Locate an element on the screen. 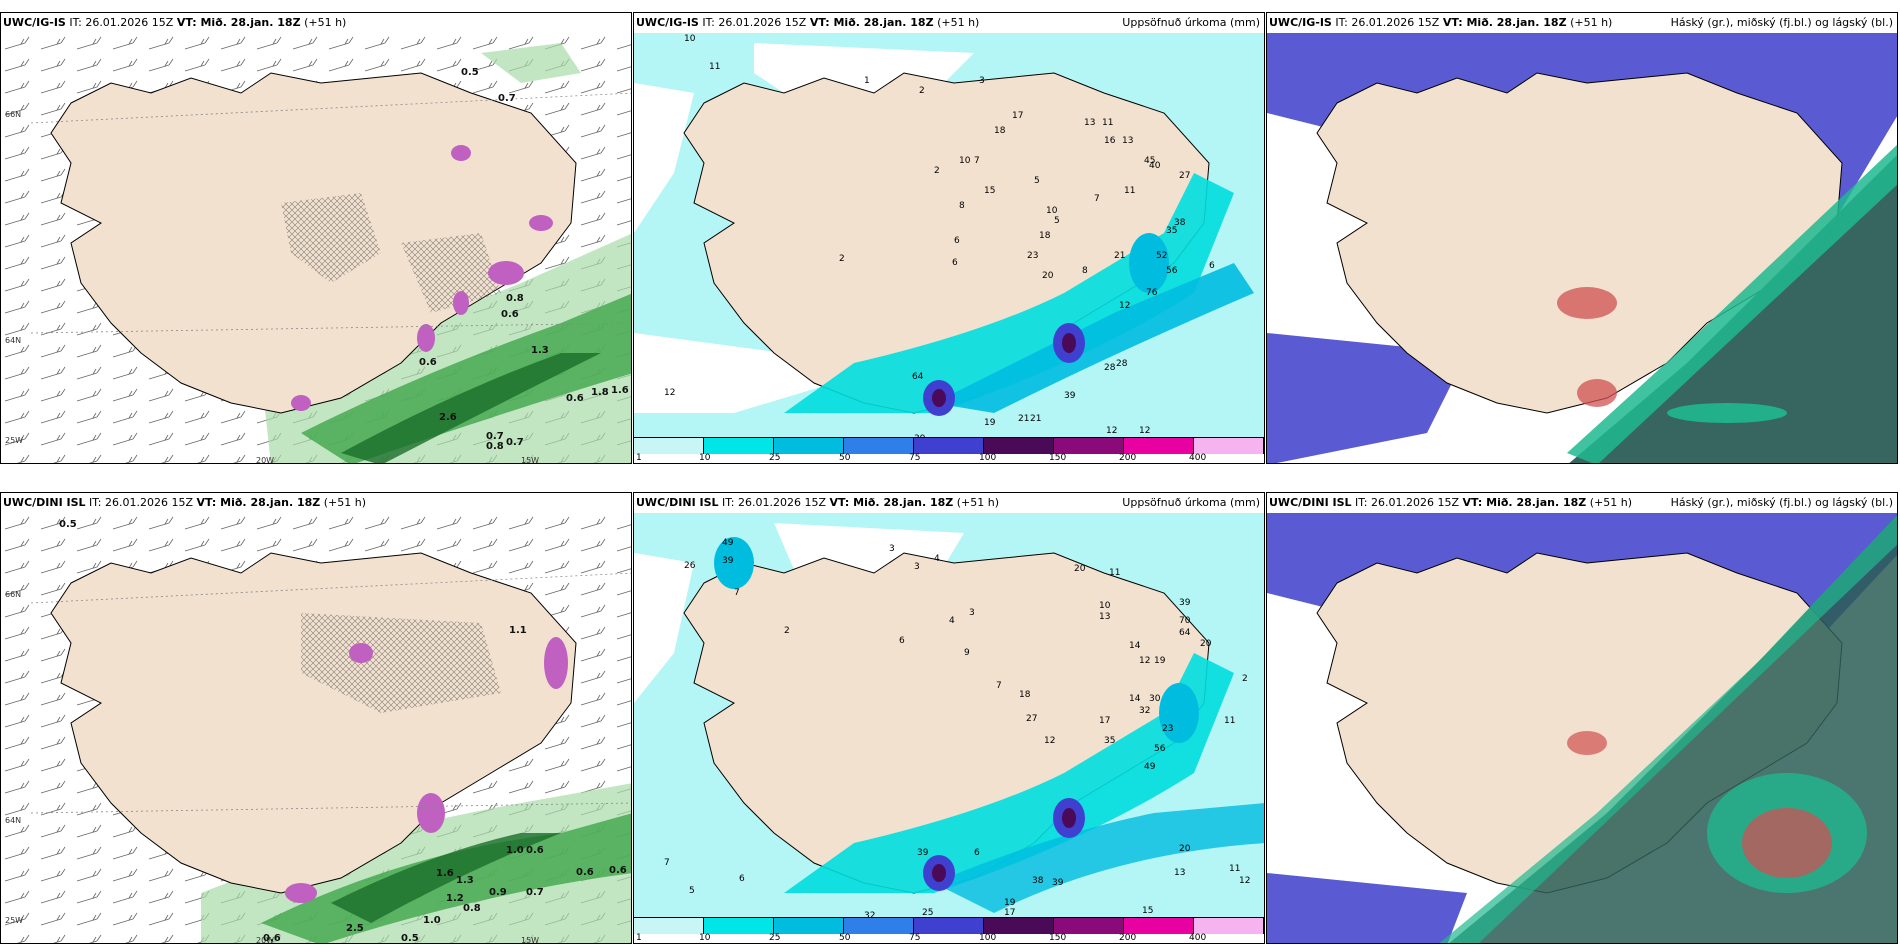 Image resolution: width=1900 pixels, height=950 pixels. svg-text: 18 is located at coordinates (1045, 236).